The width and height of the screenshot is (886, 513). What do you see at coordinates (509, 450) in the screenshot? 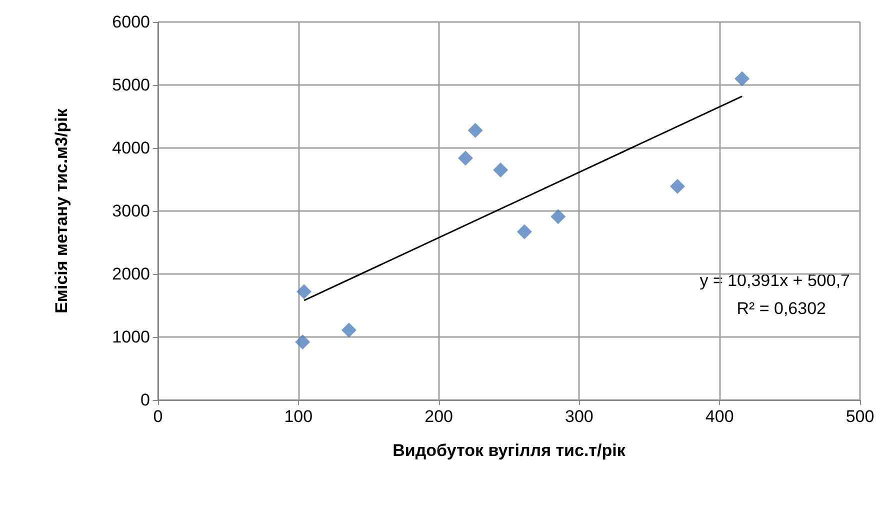
I see `x-axis-title: Видобуток вугілля тис.т/рік` at bounding box center [509, 450].